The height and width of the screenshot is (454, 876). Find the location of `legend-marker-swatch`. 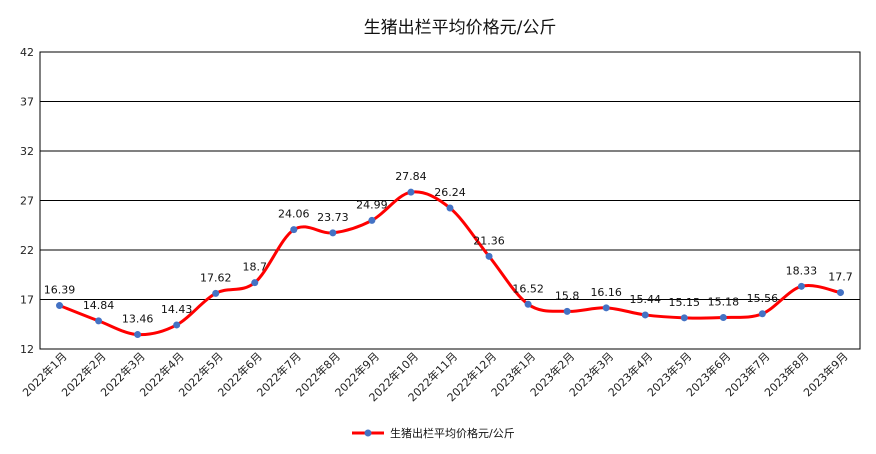

legend-marker-swatch is located at coordinates (368, 433).